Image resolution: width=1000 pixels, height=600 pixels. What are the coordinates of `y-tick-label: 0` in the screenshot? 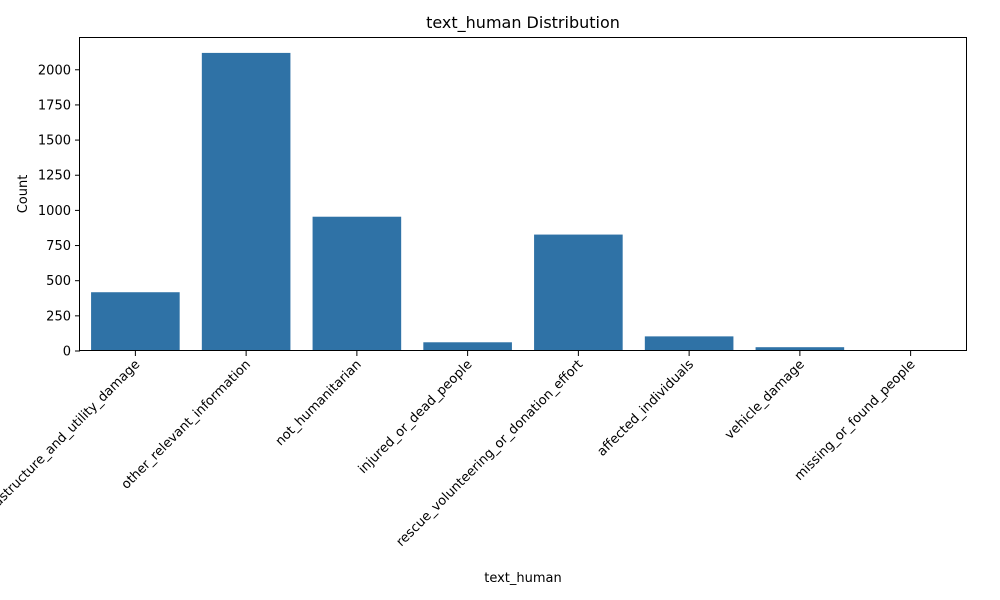 It's located at (67, 352).